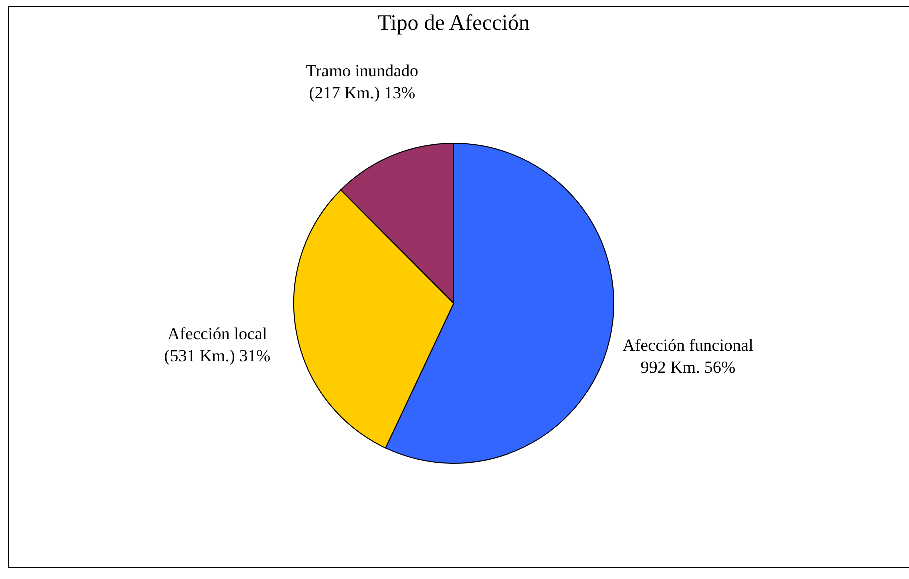  Describe the element at coordinates (688, 345) in the screenshot. I see `slice-label: Afección funcional` at that location.